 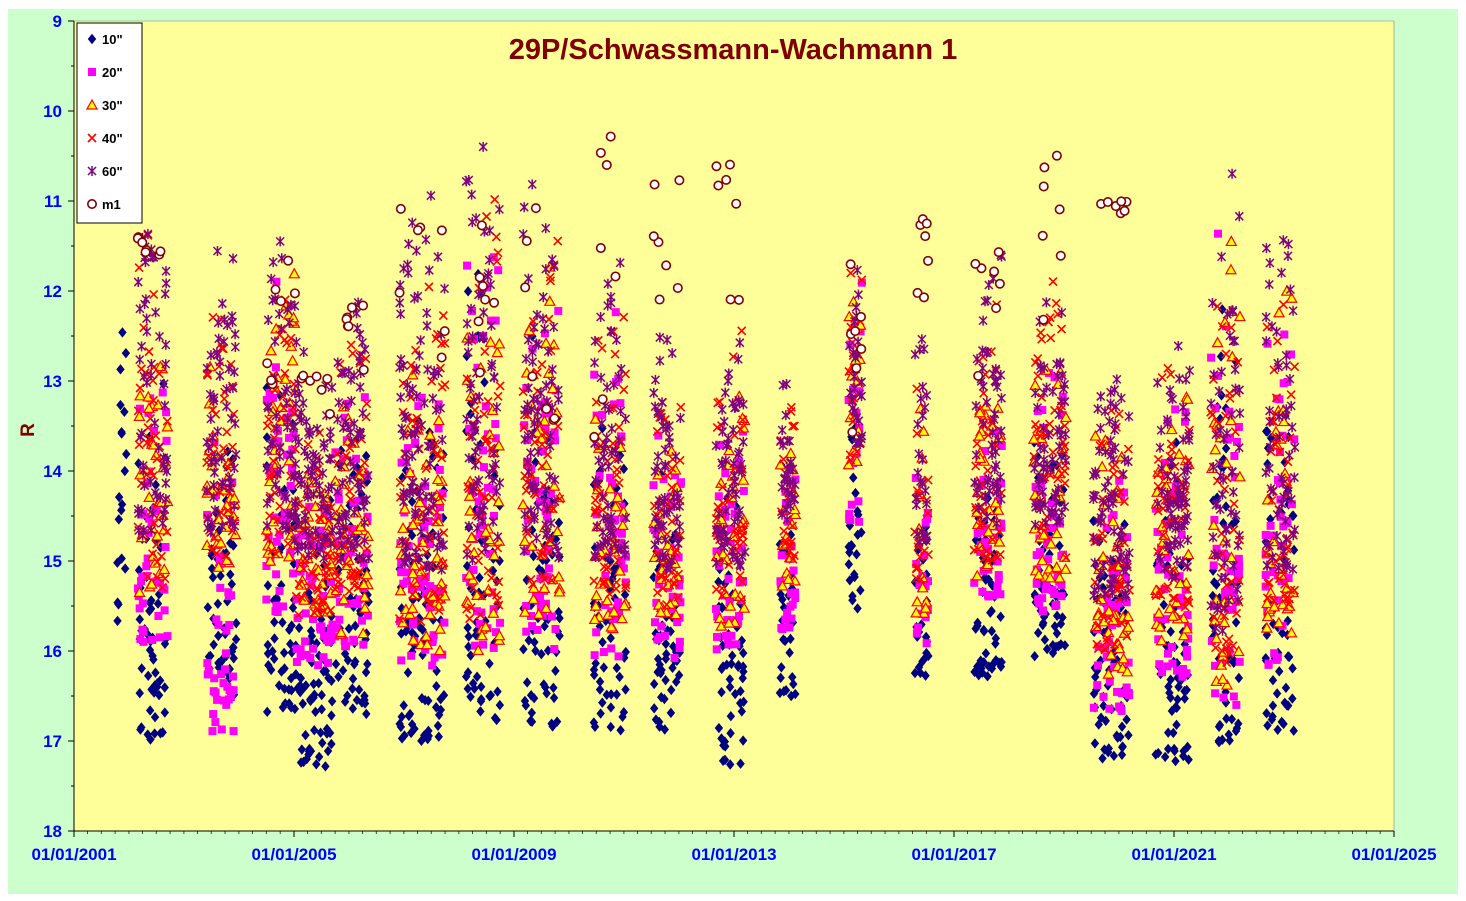 What do you see at coordinates (52, 561) in the screenshot?
I see `y-tick-label: 15` at bounding box center [52, 561].